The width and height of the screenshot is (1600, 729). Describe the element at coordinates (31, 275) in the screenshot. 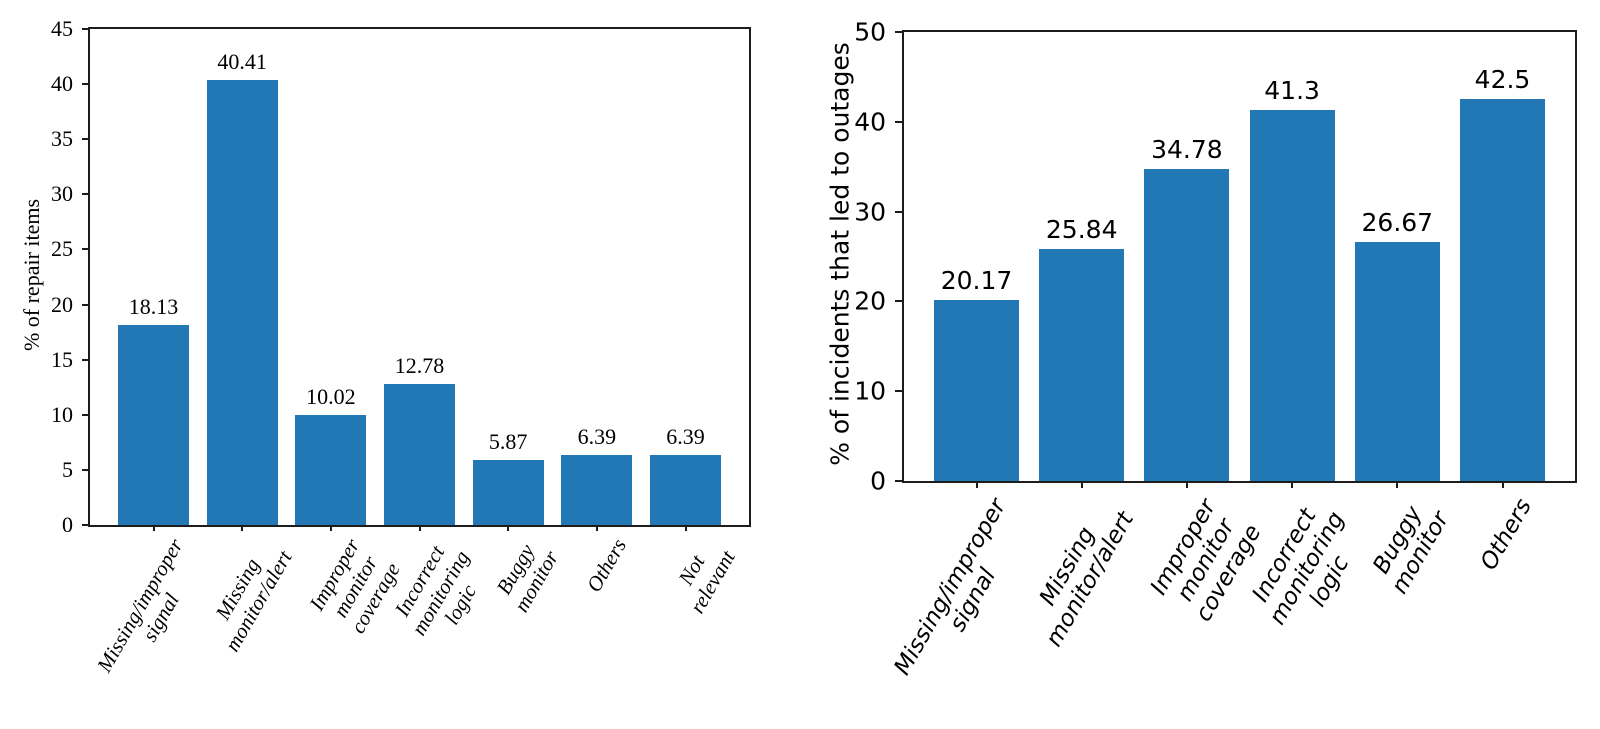

I see `y-axis-label: % of repair items` at that location.